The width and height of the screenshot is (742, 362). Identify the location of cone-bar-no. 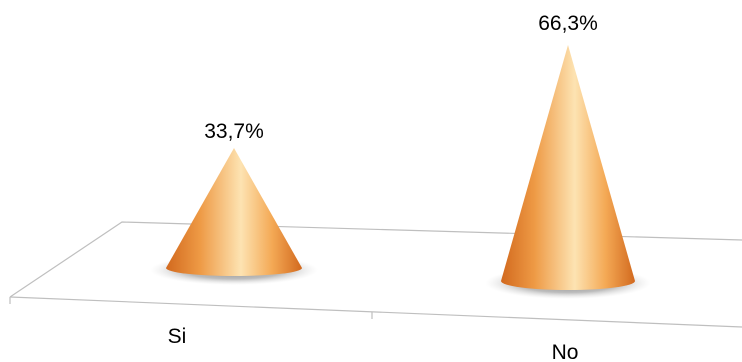
(568, 167).